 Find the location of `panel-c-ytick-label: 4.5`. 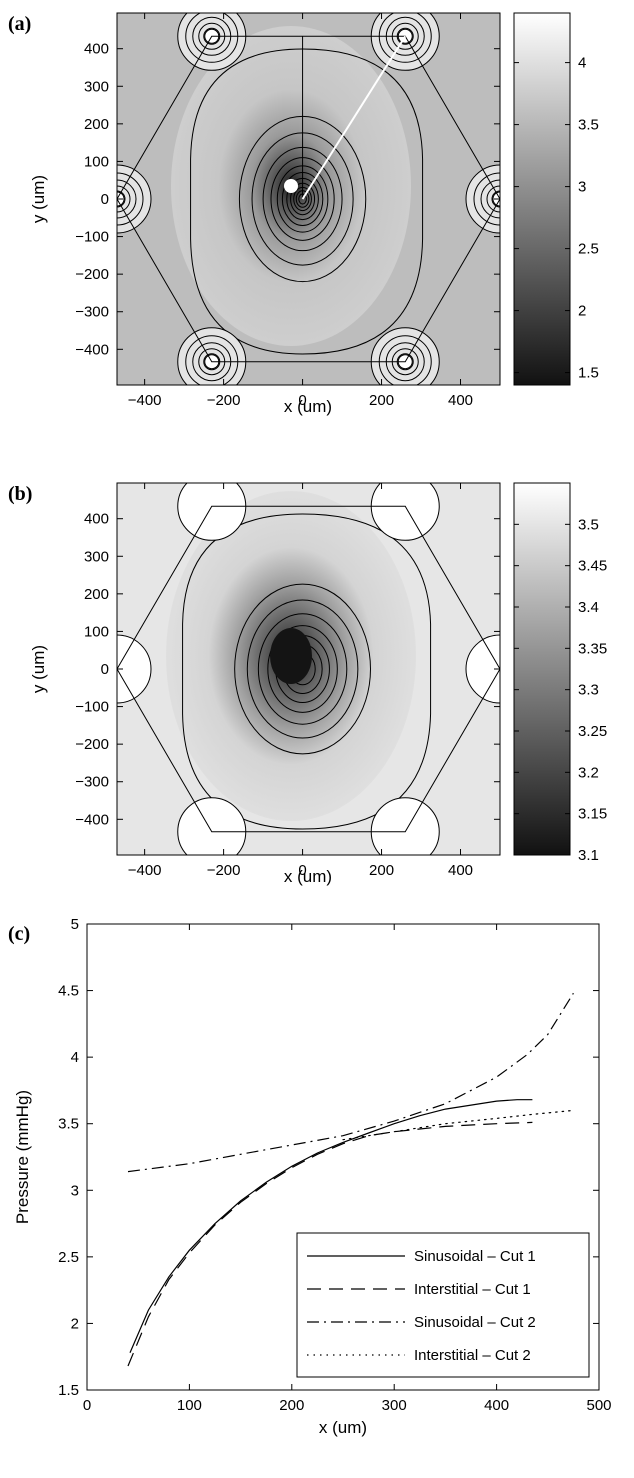

panel-c-ytick-label: 4.5 is located at coordinates (68, 991).